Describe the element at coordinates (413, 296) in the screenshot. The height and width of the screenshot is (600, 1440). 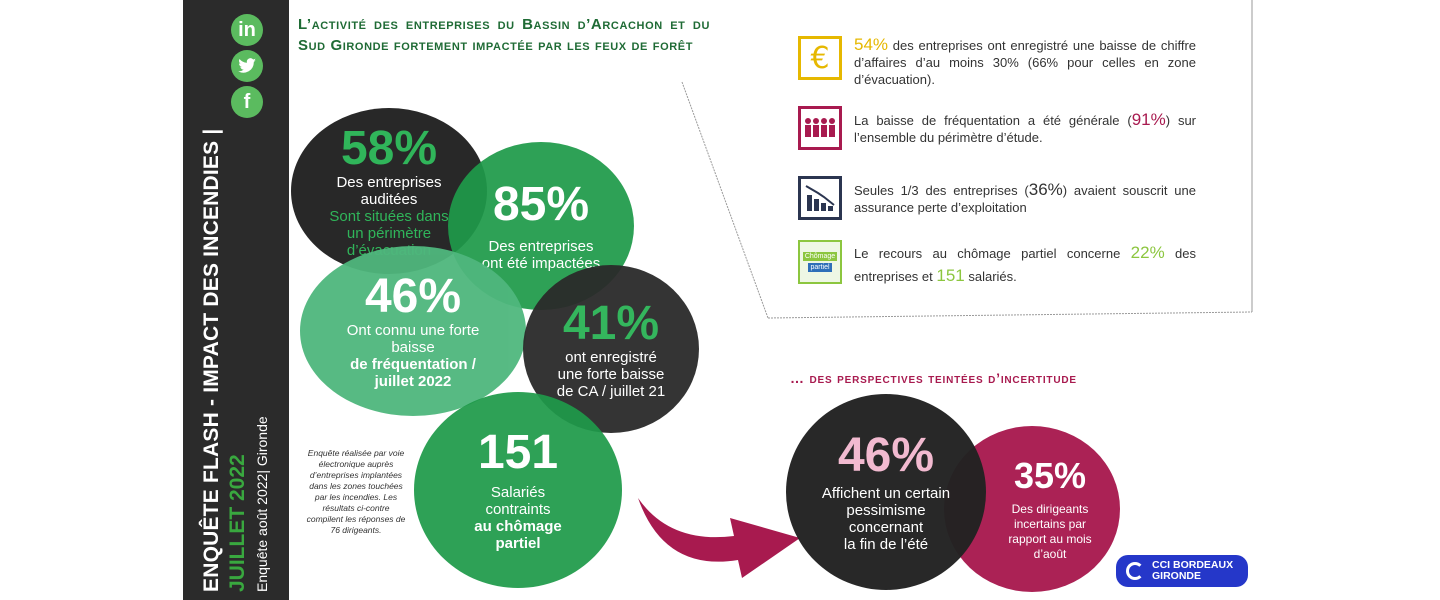
I see `circle-46-value: 46%` at that location.